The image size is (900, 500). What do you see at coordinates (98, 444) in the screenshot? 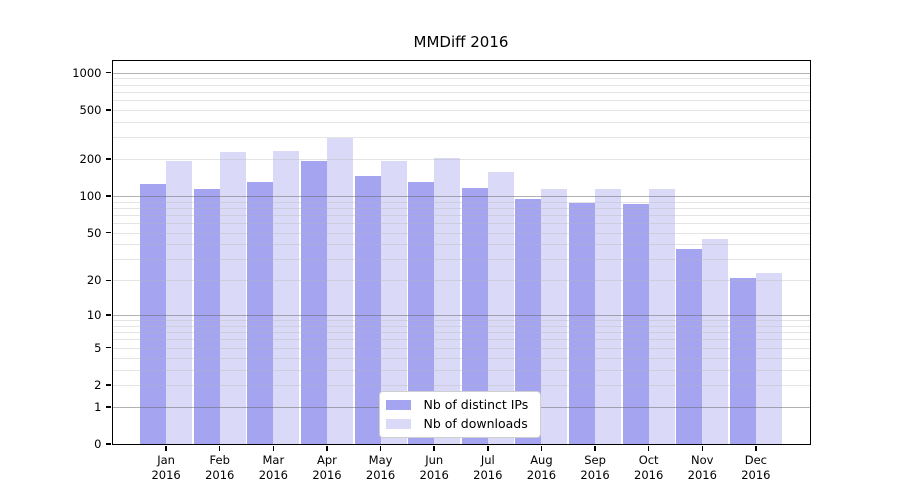
I see `y-axis-tick-label: 0` at bounding box center [98, 444].